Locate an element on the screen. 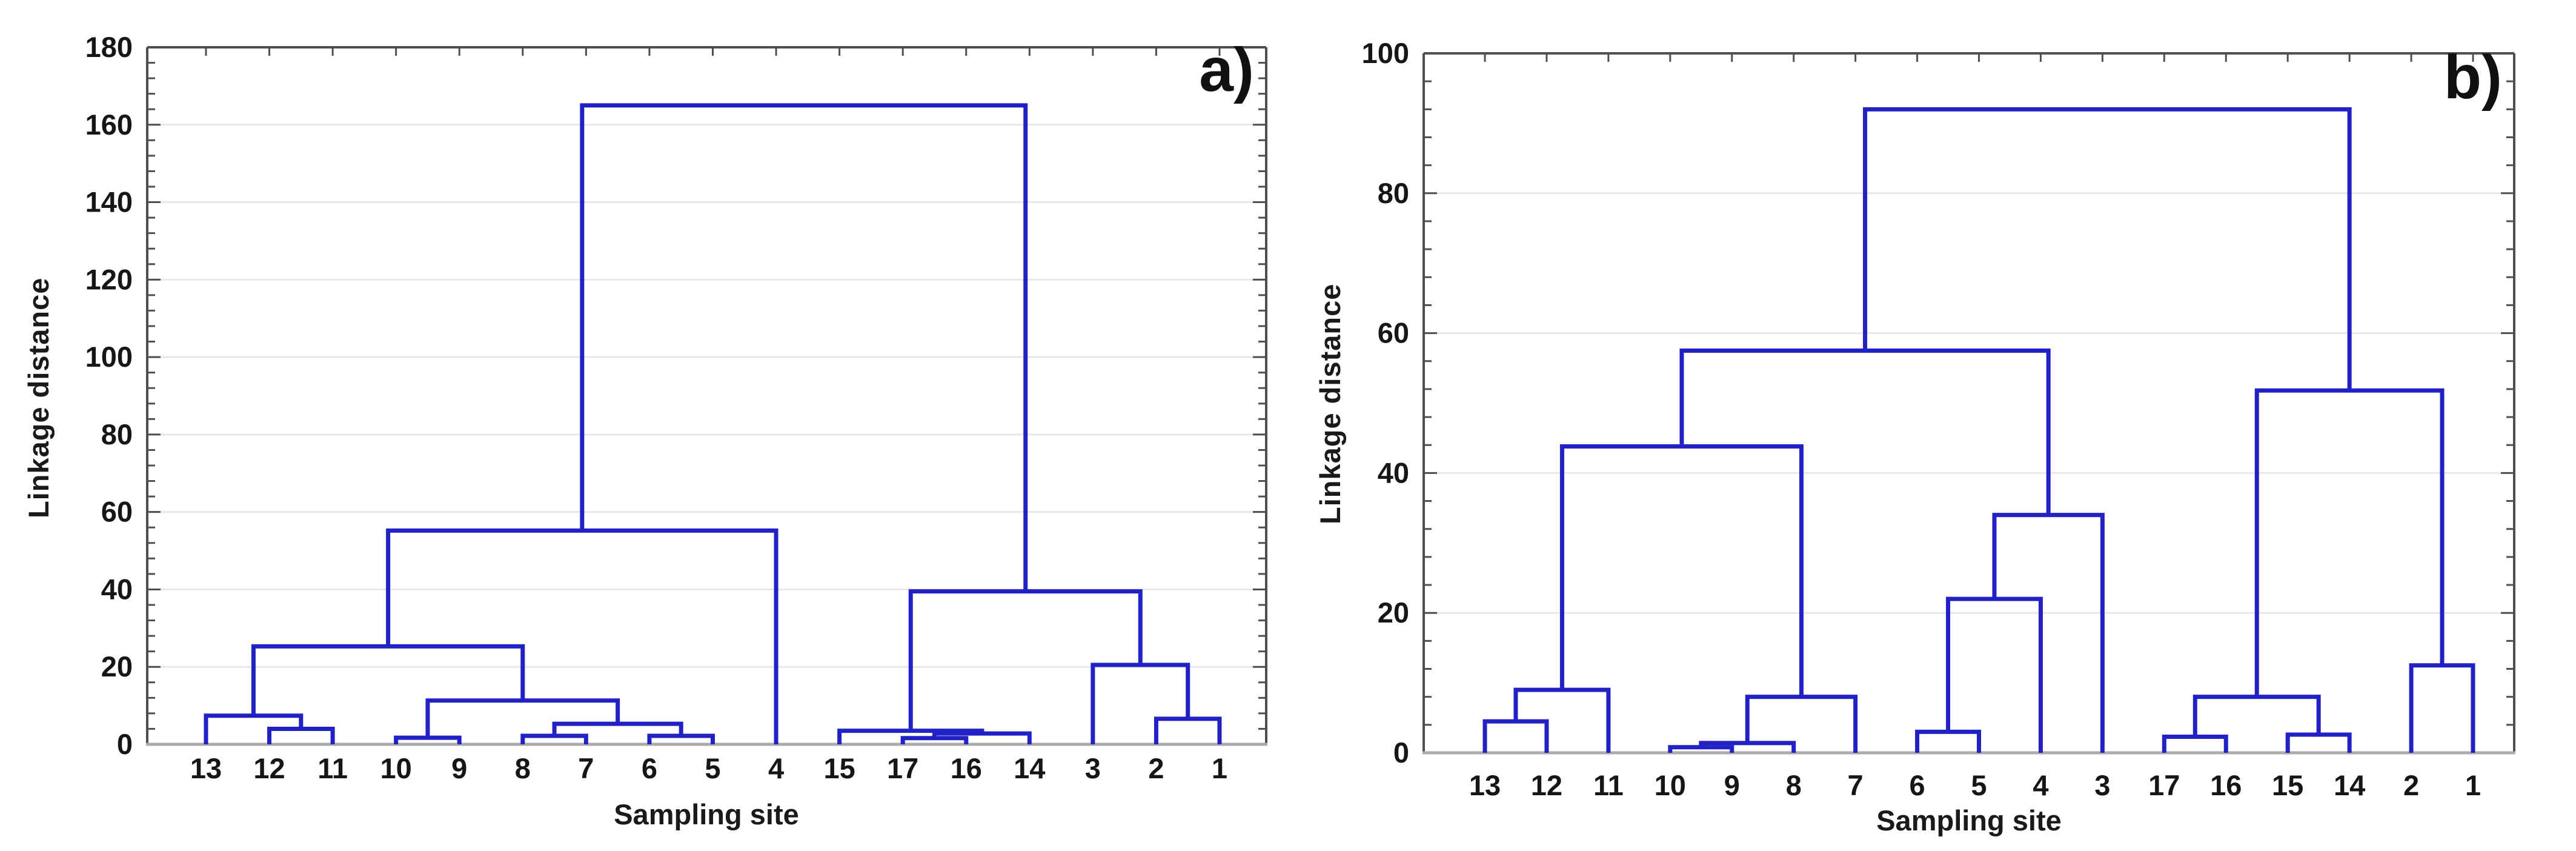 This screenshot has width=2576, height=851. cluster-link-n3 is located at coordinates (1701, 749).